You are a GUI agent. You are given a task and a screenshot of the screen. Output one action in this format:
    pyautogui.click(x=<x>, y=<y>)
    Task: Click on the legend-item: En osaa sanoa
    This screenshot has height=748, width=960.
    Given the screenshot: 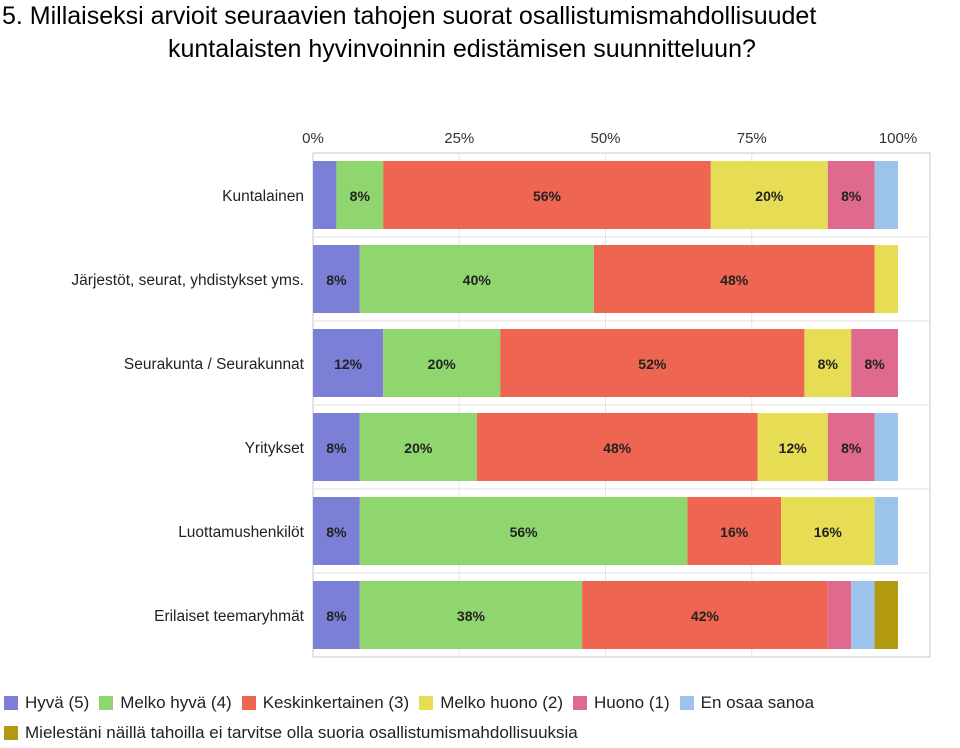 What is the action you would take?
    pyautogui.click(x=747, y=703)
    